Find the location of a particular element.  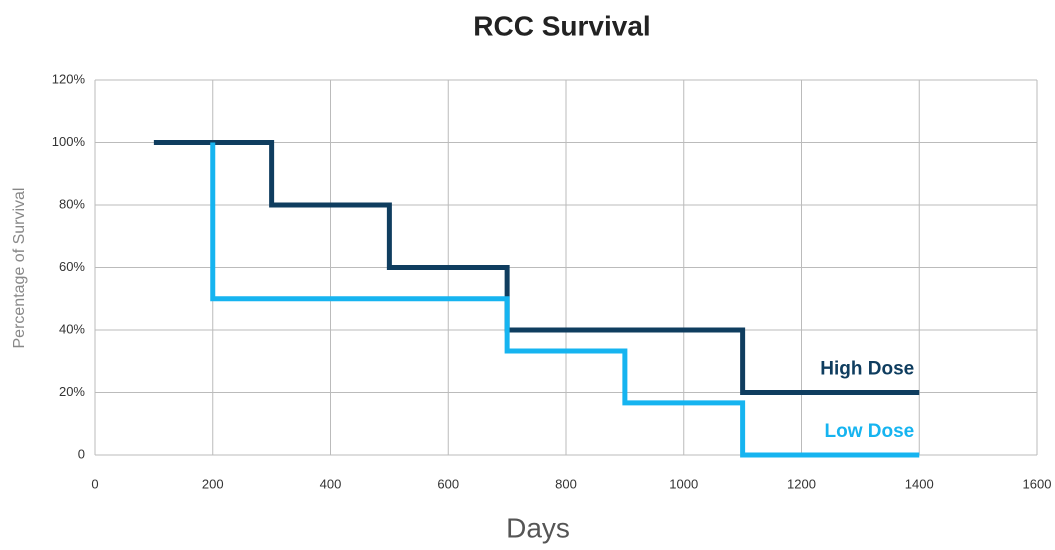

x-axis-label: Days is located at coordinates (538, 527).